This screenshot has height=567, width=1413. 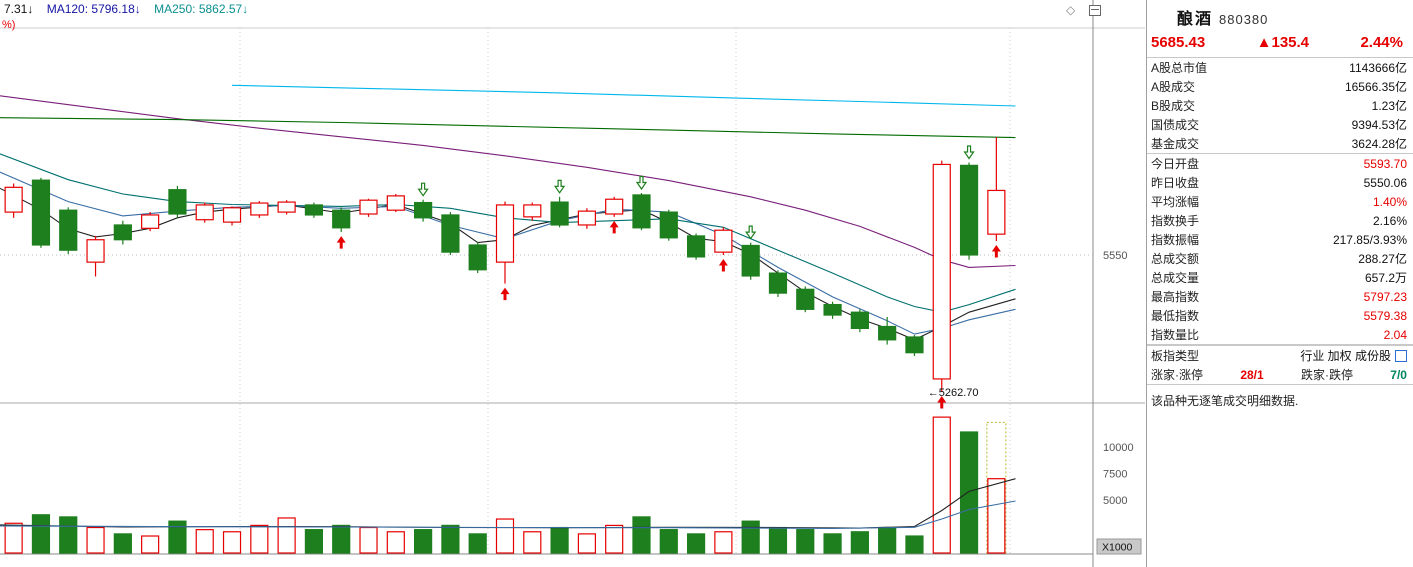 What do you see at coordinates (1118, 448) in the screenshot?
I see `volume-axis-label: 10000` at bounding box center [1118, 448].